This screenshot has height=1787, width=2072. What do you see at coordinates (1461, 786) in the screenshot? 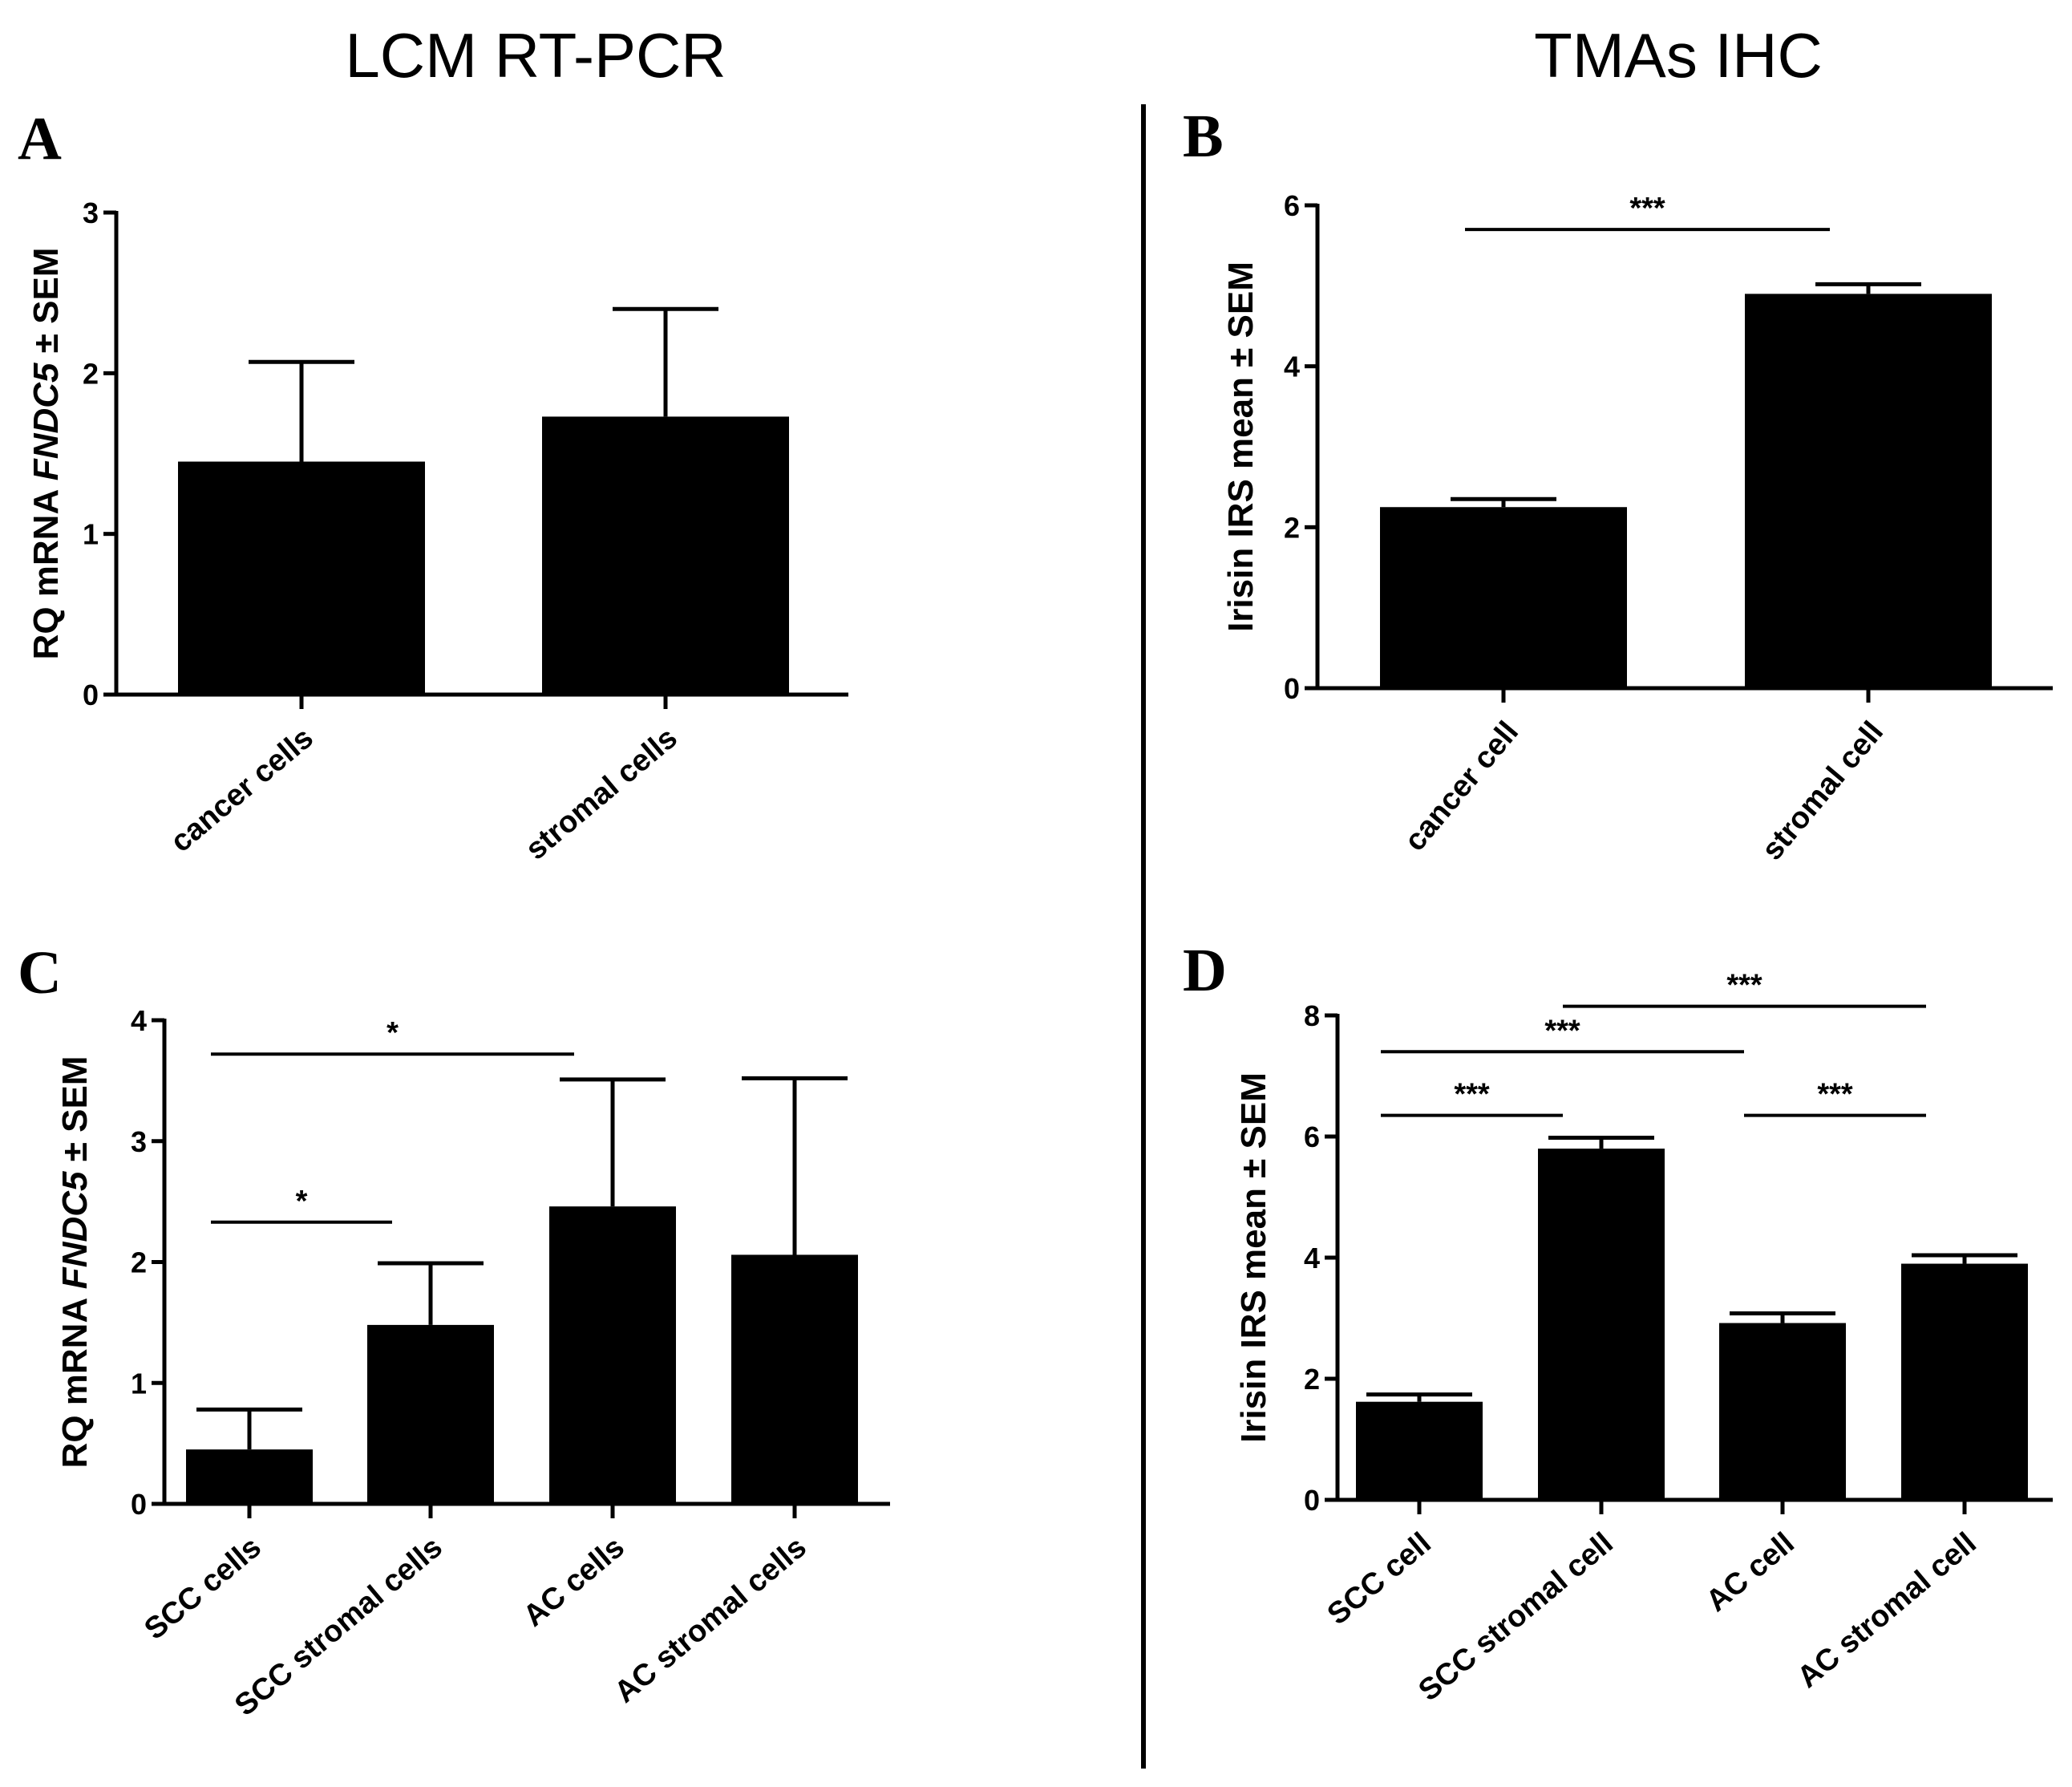
I see `category-label: cancer cell` at bounding box center [1461, 786].